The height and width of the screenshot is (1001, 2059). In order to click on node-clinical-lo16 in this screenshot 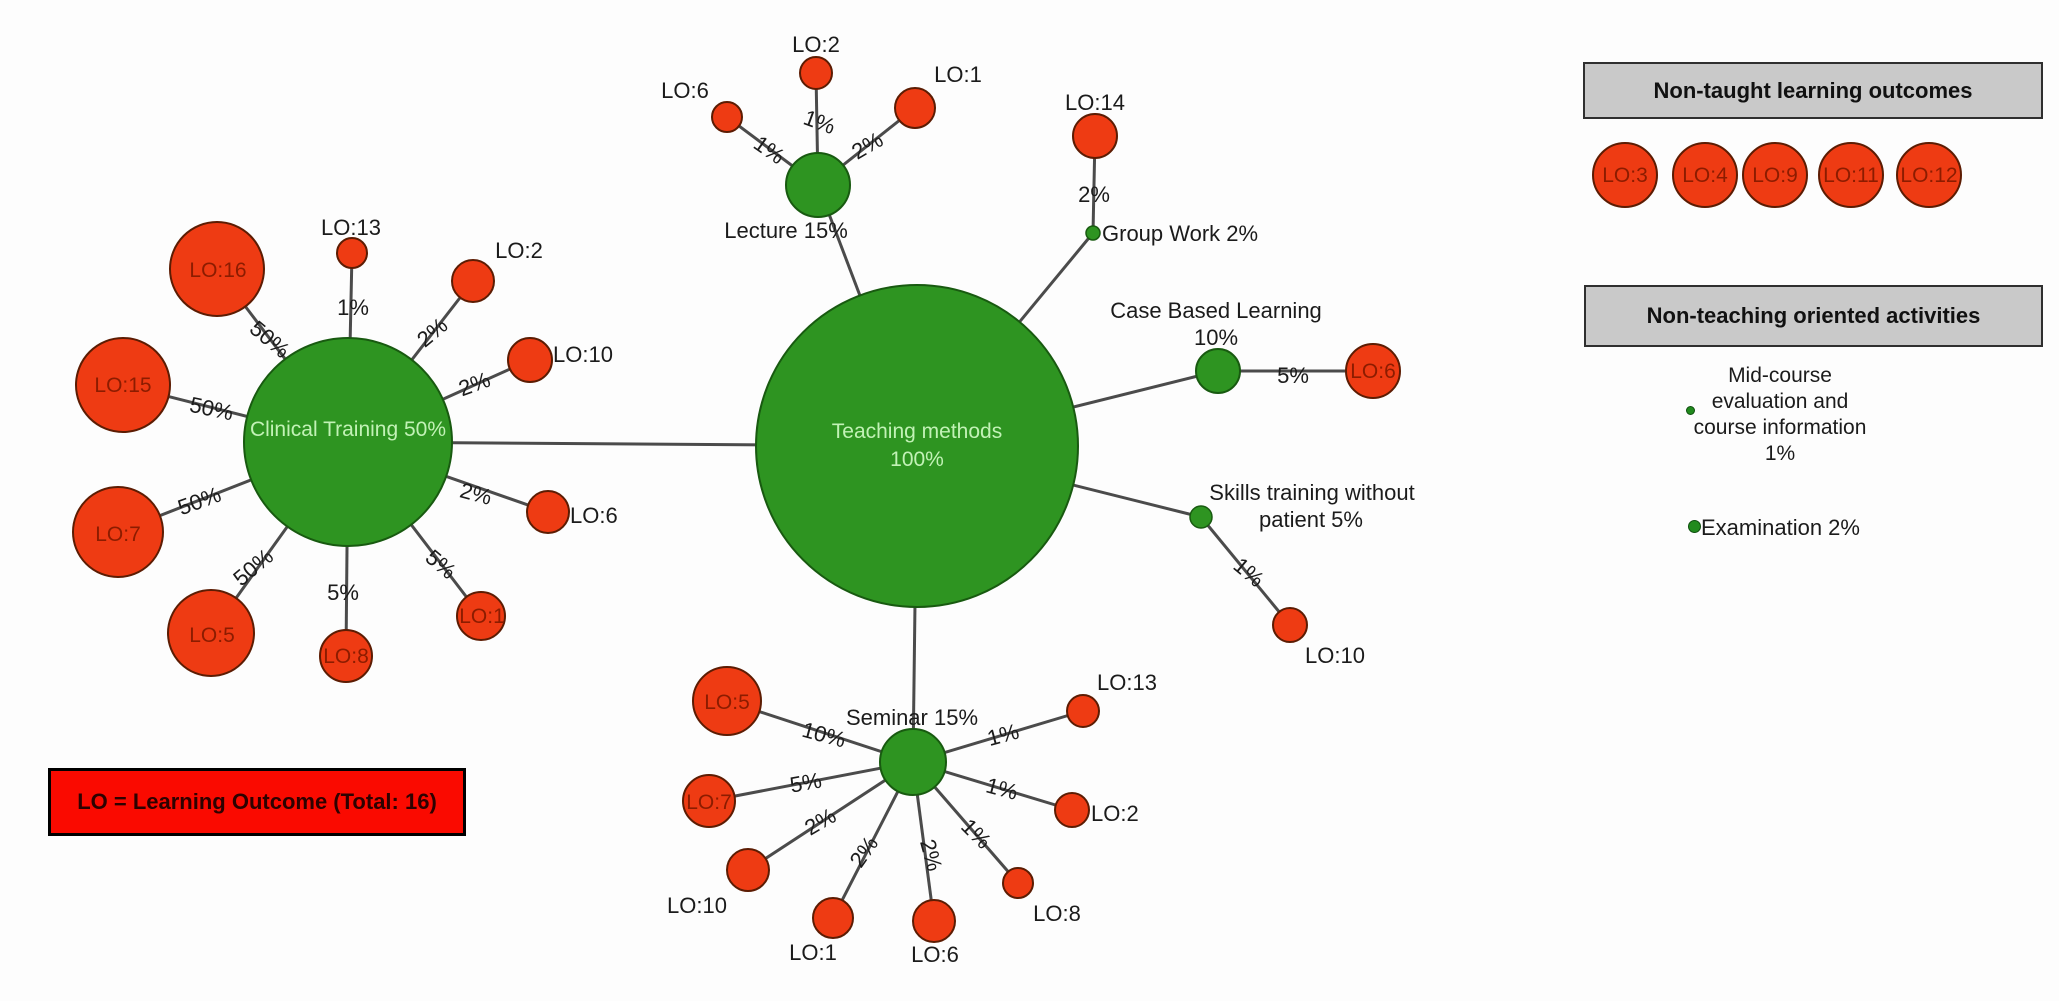, I will do `click(217, 269)`.